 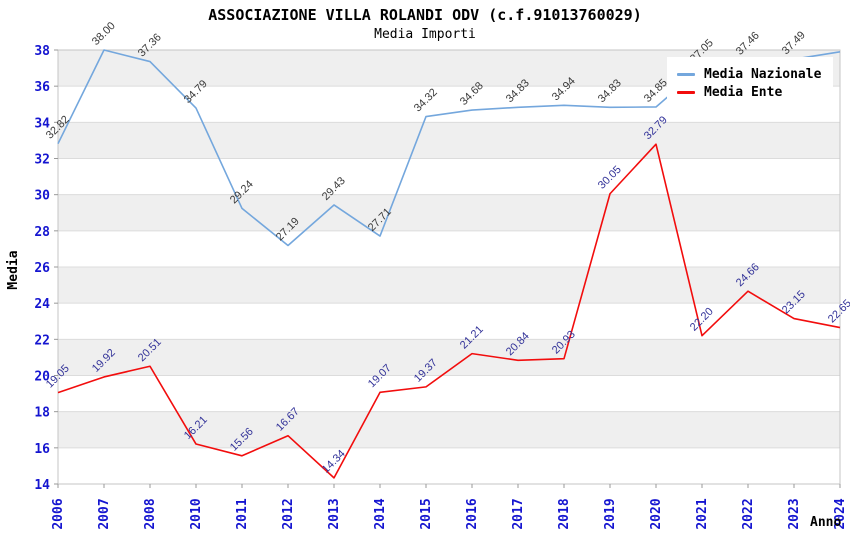 What do you see at coordinates (380, 513) in the screenshot?
I see `x-tick-label: 2014` at bounding box center [380, 513].